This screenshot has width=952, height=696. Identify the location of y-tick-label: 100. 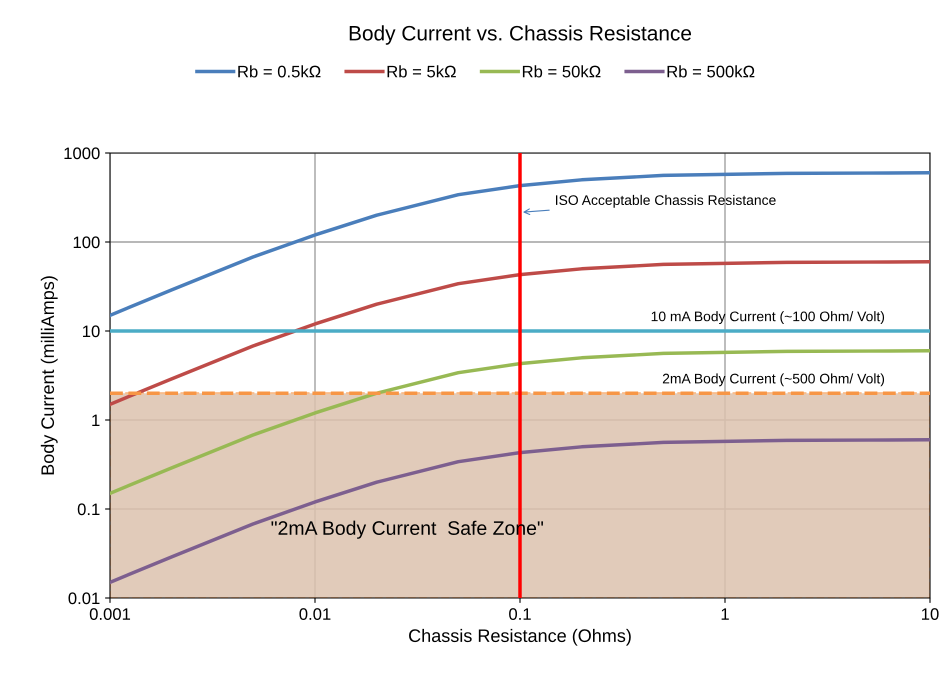
(87, 242).